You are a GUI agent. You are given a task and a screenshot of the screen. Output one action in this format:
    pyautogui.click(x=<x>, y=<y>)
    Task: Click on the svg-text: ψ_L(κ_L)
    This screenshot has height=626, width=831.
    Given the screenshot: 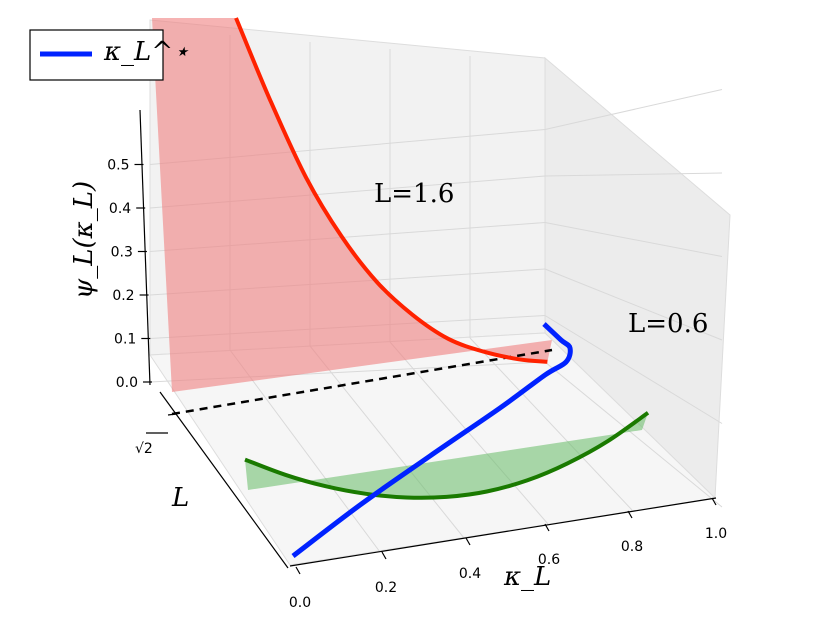 What is the action you would take?
    pyautogui.click(x=84, y=240)
    